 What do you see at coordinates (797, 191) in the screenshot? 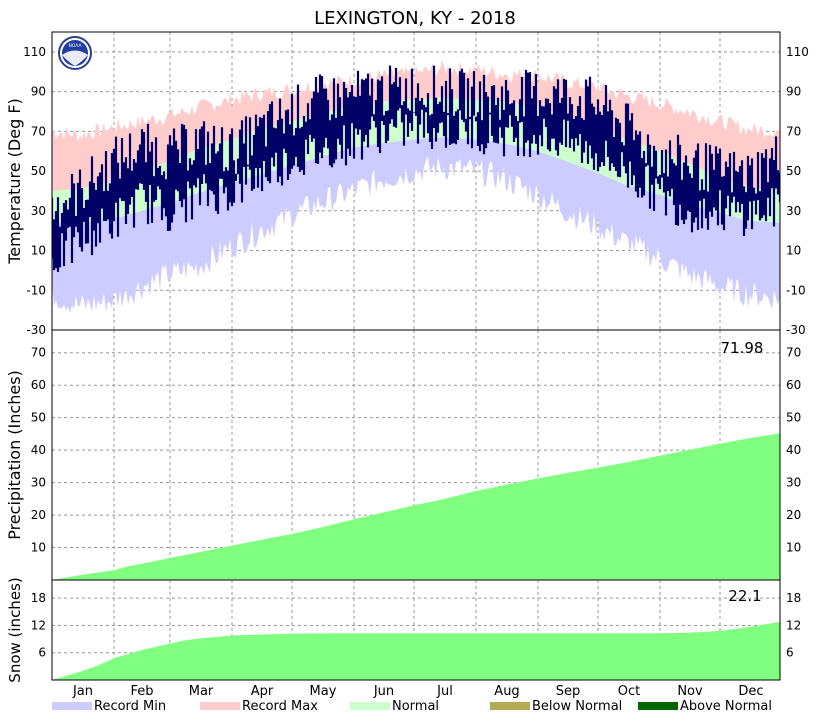
I see `temperature-ticks-right: -30 -10 10 30 50 70 90 110` at bounding box center [797, 191].